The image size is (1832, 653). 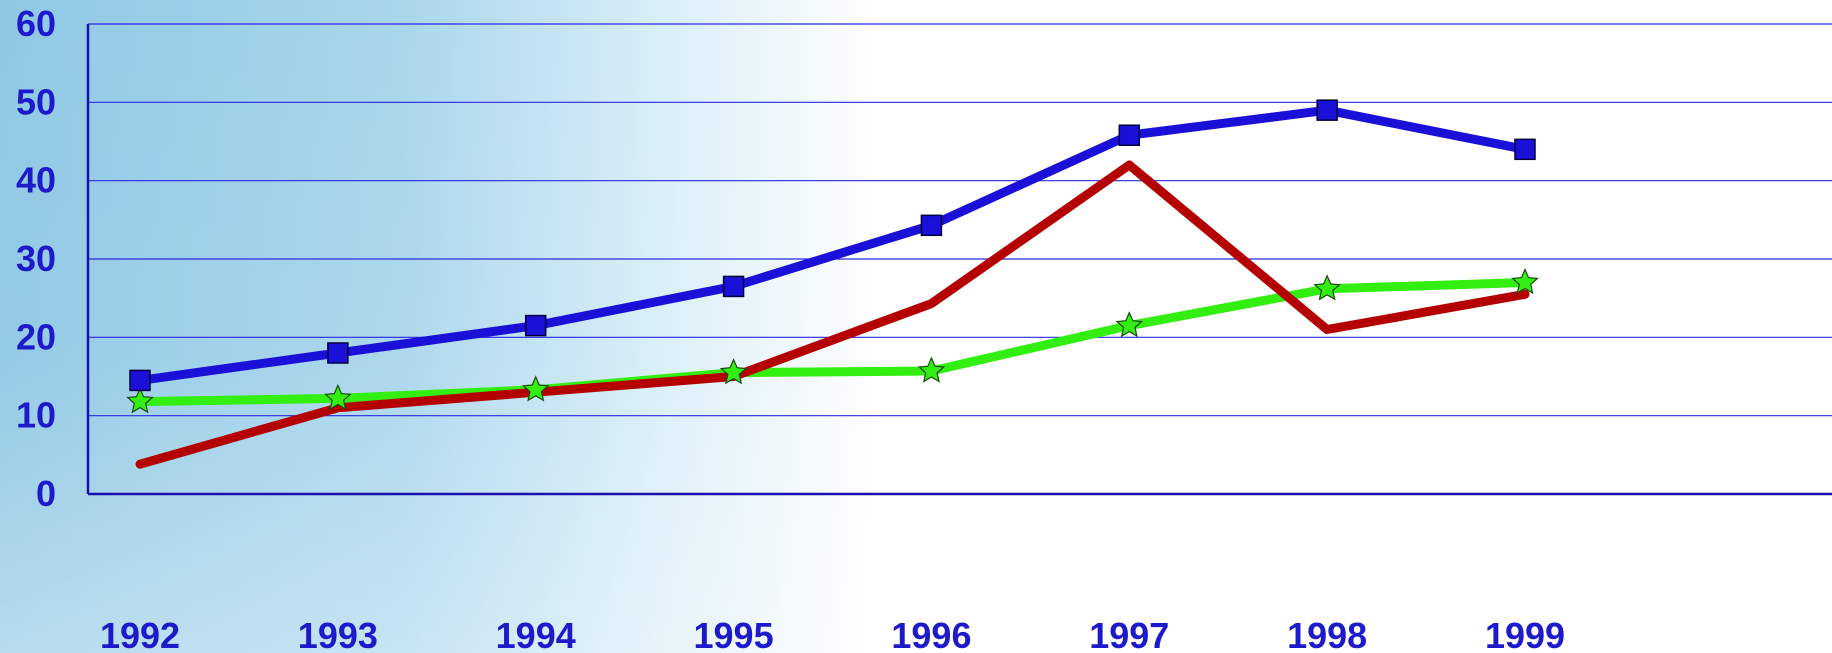 I want to click on x-tick-label: 1994, so click(x=536, y=634).